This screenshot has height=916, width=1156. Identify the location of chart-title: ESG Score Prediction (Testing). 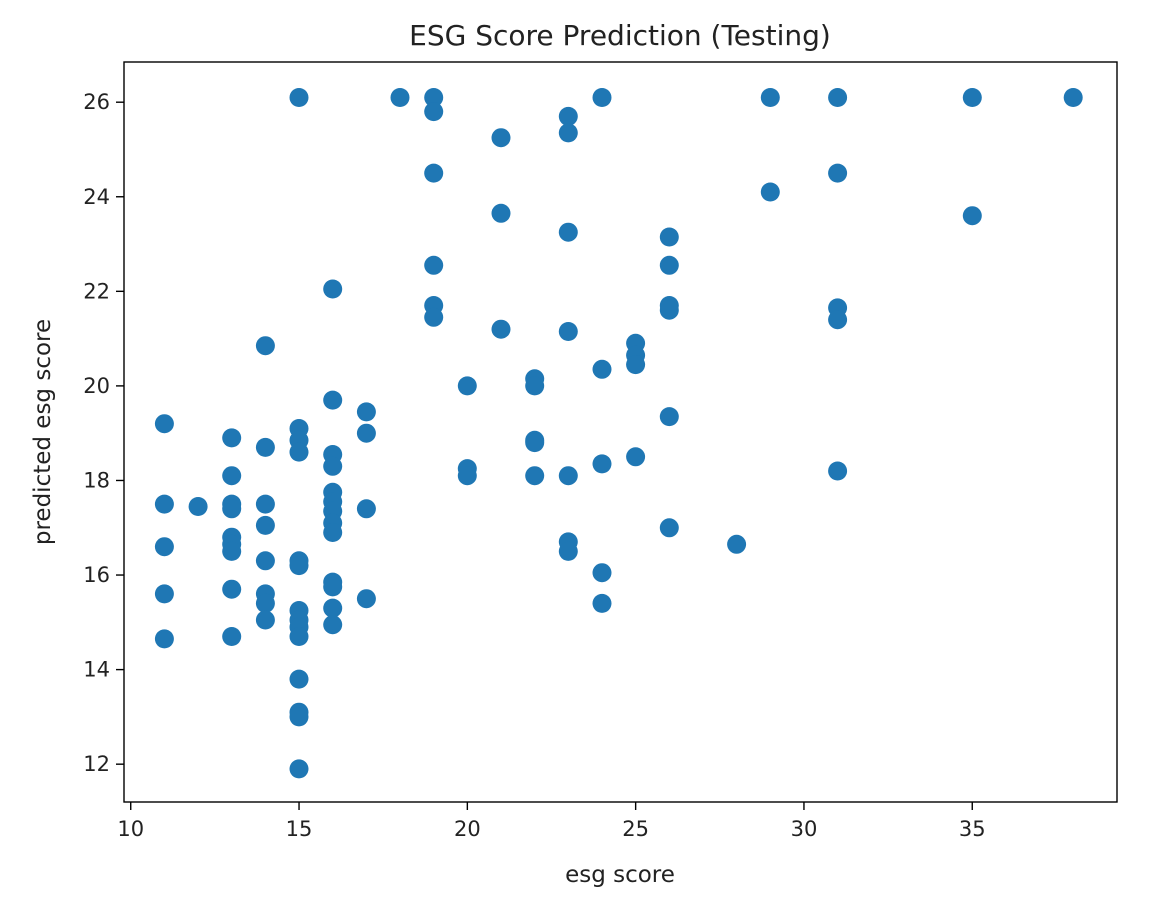
(620, 35).